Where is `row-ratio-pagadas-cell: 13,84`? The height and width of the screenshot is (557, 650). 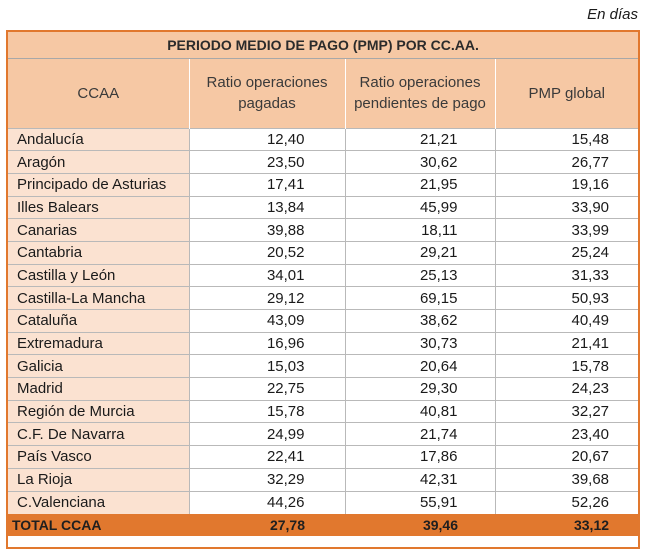 row-ratio-pagadas-cell: 13,84 is located at coordinates (267, 207).